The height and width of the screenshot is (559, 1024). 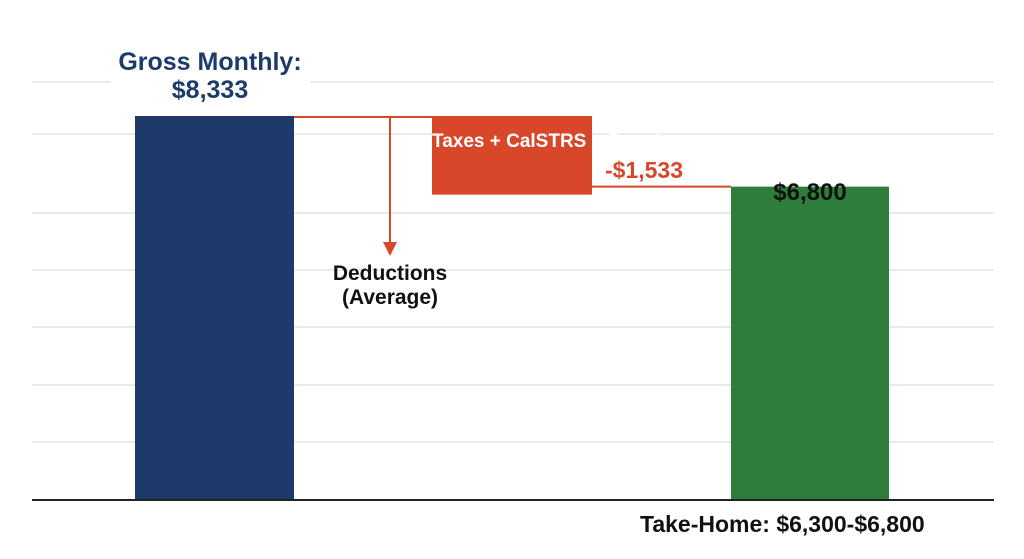 What do you see at coordinates (210, 62) in the screenshot?
I see `gross-name-label: Gross Monthly:` at bounding box center [210, 62].